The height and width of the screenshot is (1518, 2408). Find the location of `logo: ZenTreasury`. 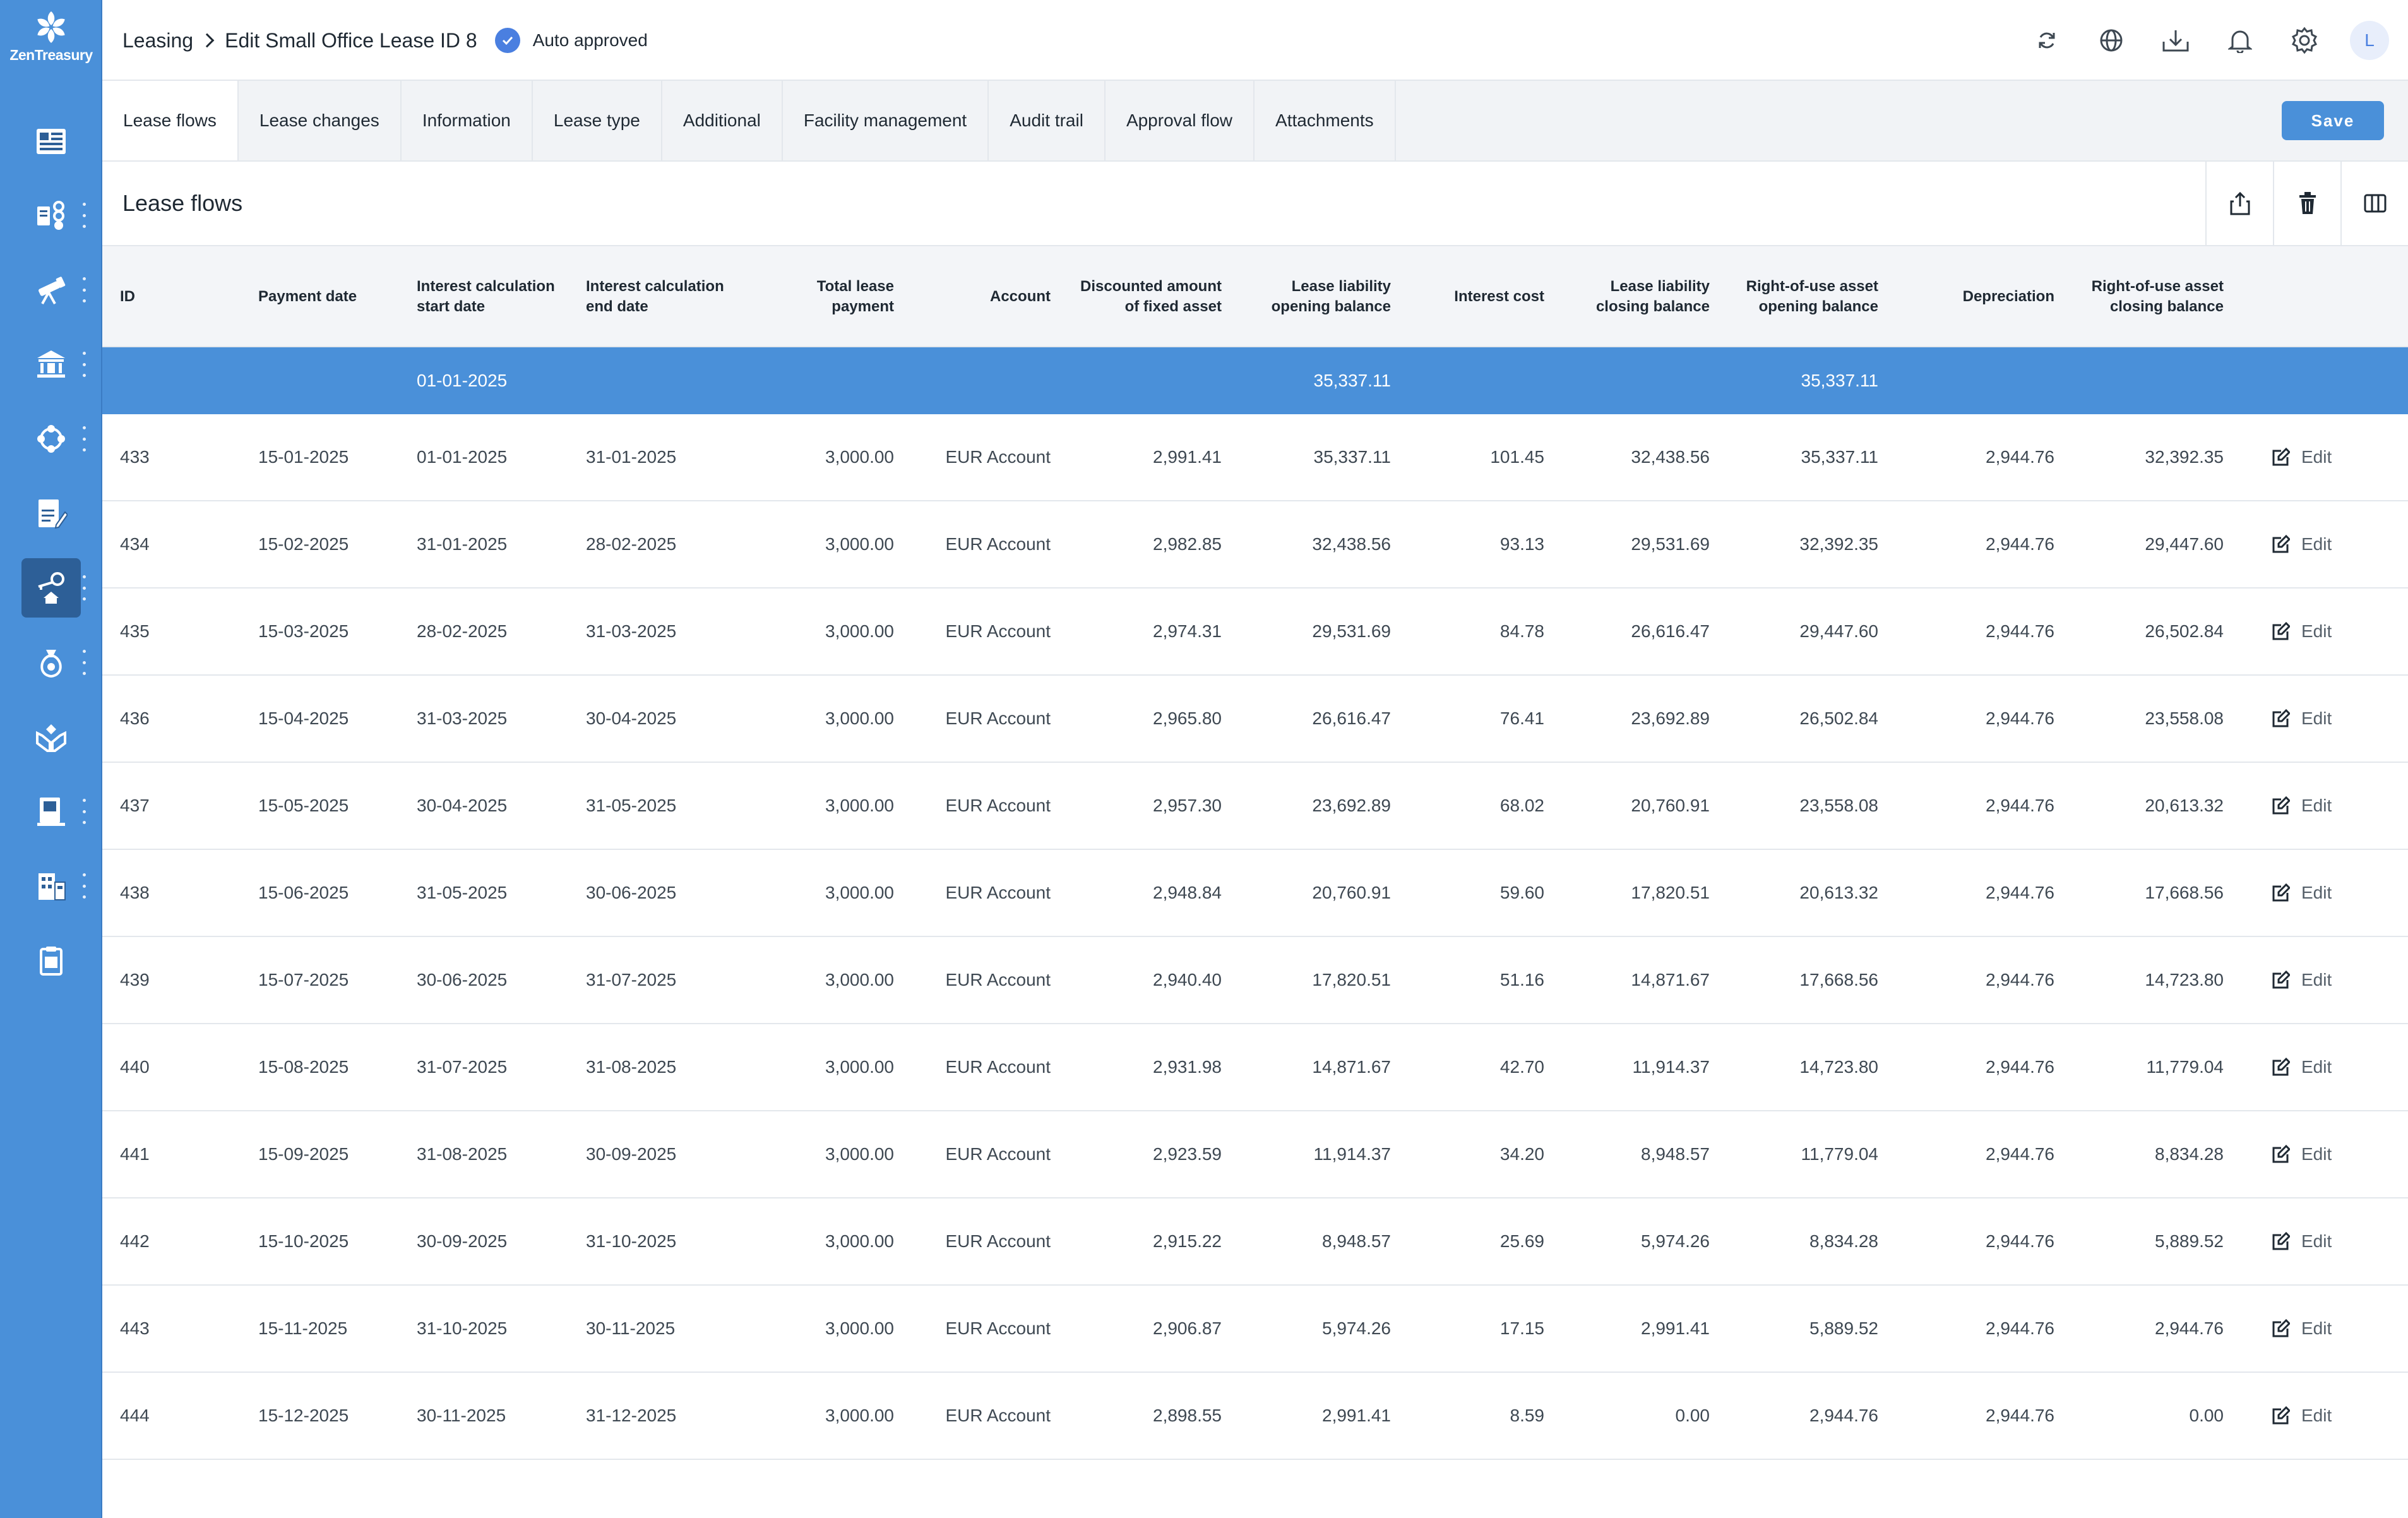

logo: ZenTreasury is located at coordinates (51, 41).